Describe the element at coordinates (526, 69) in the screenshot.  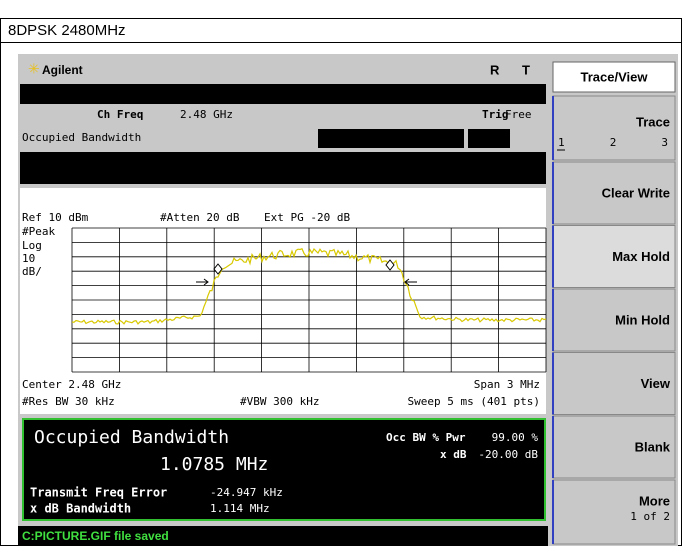
I see `status-t: T` at that location.